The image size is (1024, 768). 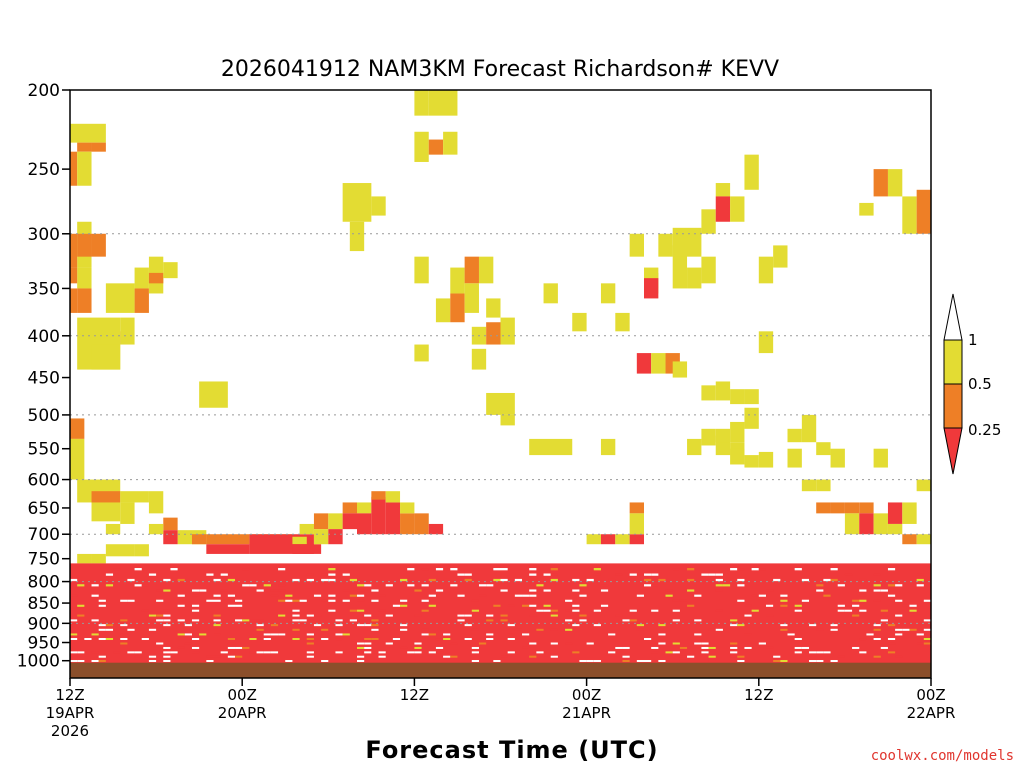 I want to click on y-tick-label: 800, so click(x=44, y=583).